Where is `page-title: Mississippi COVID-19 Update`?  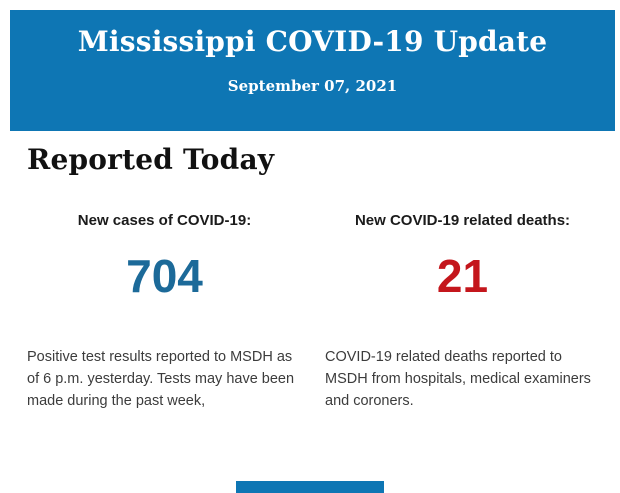
page-title: Mississippi COVID-19 Update is located at coordinates (312, 41).